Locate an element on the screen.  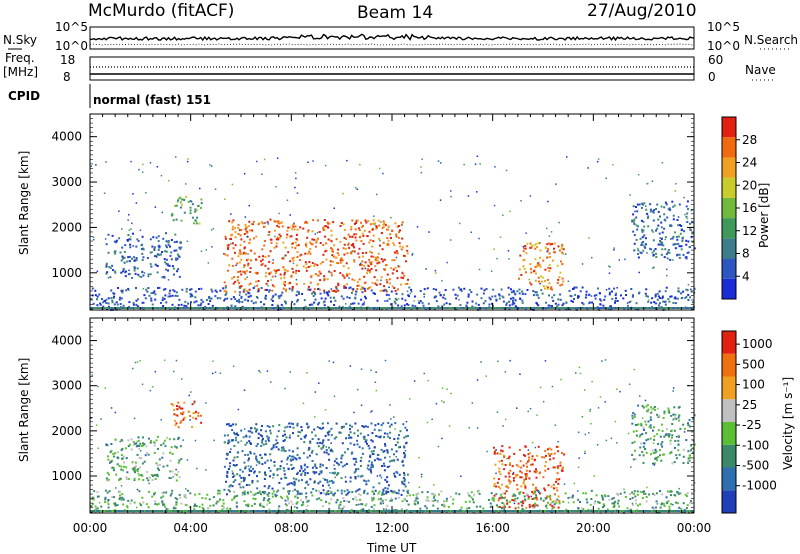
freq-right-tick-bottom: 0 is located at coordinates (712, 77).